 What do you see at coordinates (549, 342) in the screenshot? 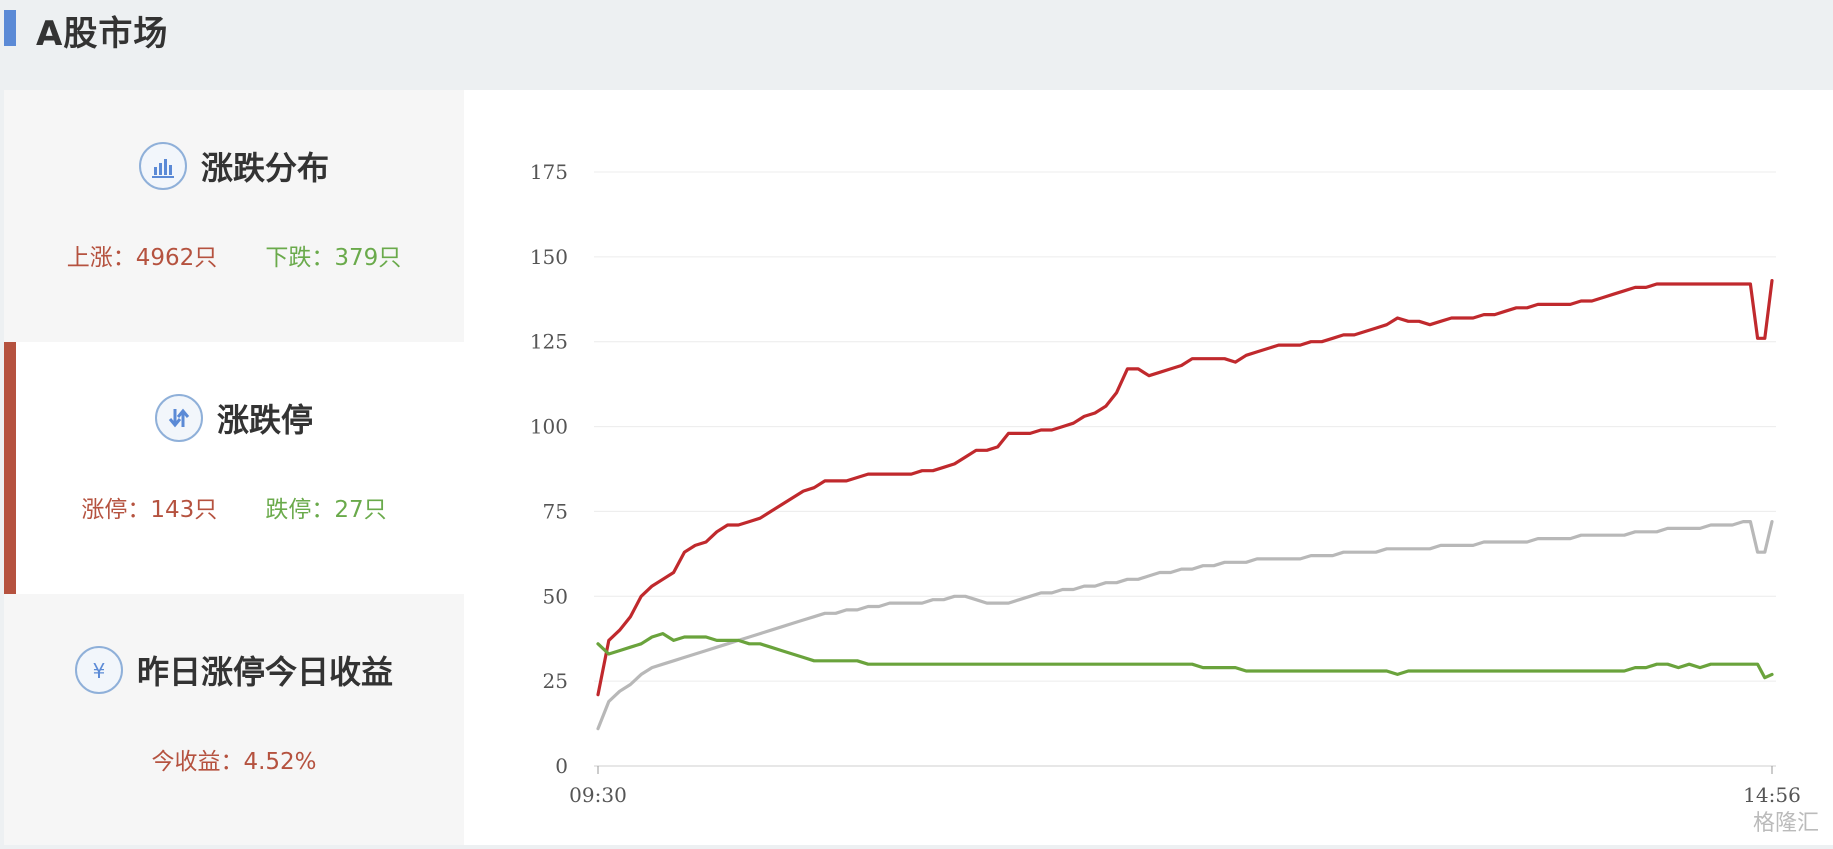
I see `y-tick-label: 125` at bounding box center [549, 342].